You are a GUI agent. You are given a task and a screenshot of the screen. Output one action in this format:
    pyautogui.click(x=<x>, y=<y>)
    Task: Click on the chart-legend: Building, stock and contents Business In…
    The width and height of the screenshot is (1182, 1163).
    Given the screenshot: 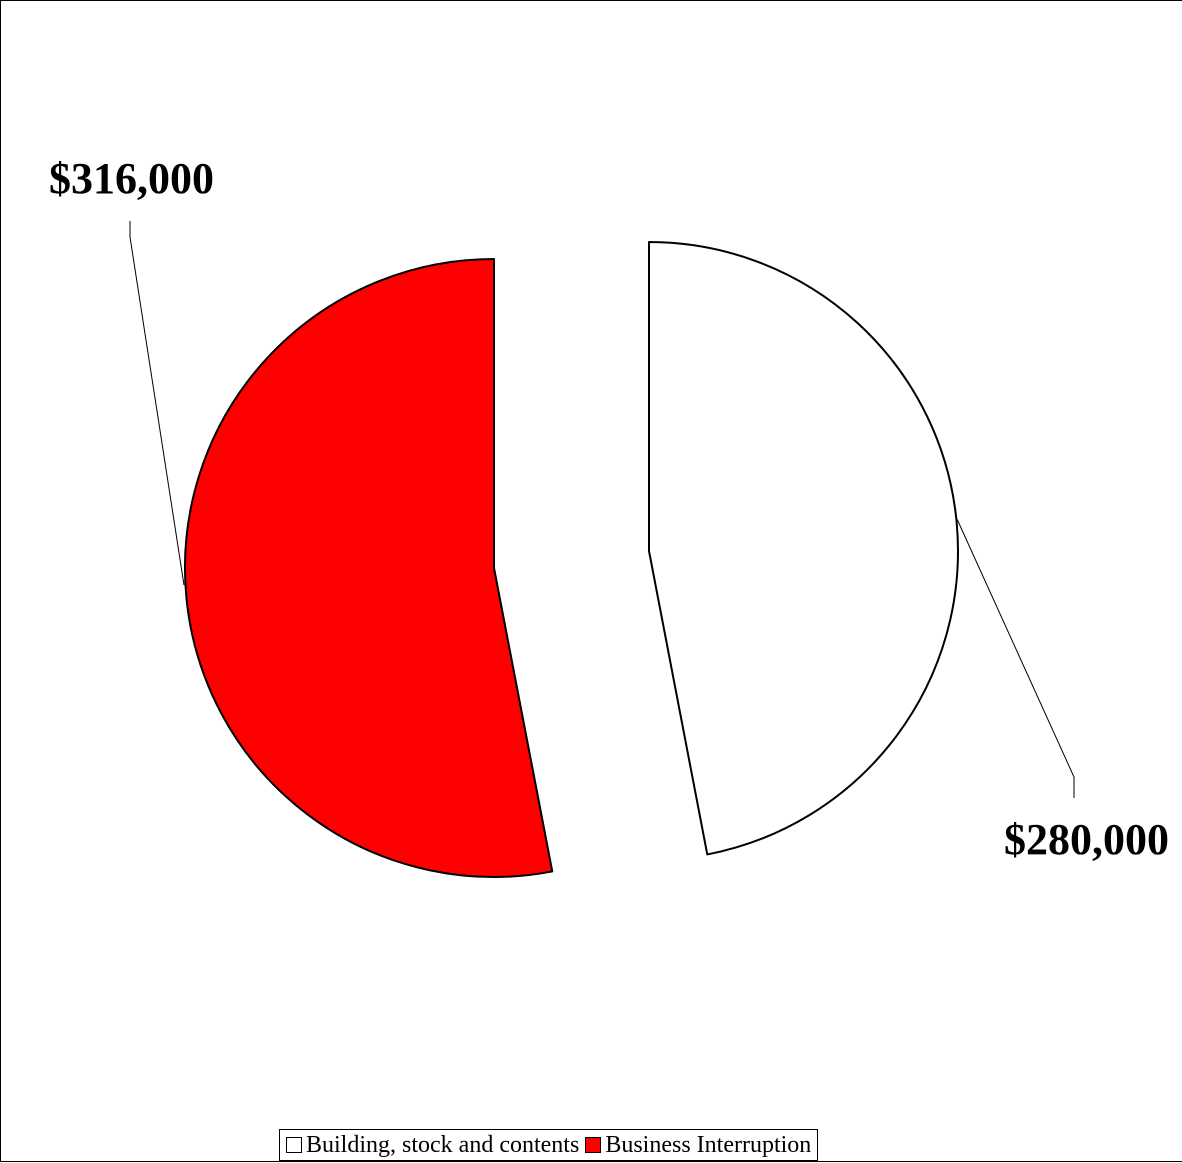 What is the action you would take?
    pyautogui.click(x=549, y=1145)
    